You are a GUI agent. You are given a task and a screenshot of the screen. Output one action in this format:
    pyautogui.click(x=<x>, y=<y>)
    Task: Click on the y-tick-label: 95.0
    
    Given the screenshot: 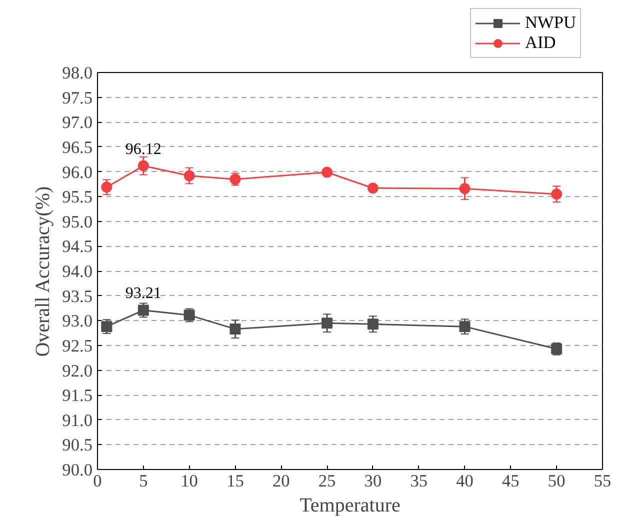 What is the action you would take?
    pyautogui.click(x=77, y=222)
    